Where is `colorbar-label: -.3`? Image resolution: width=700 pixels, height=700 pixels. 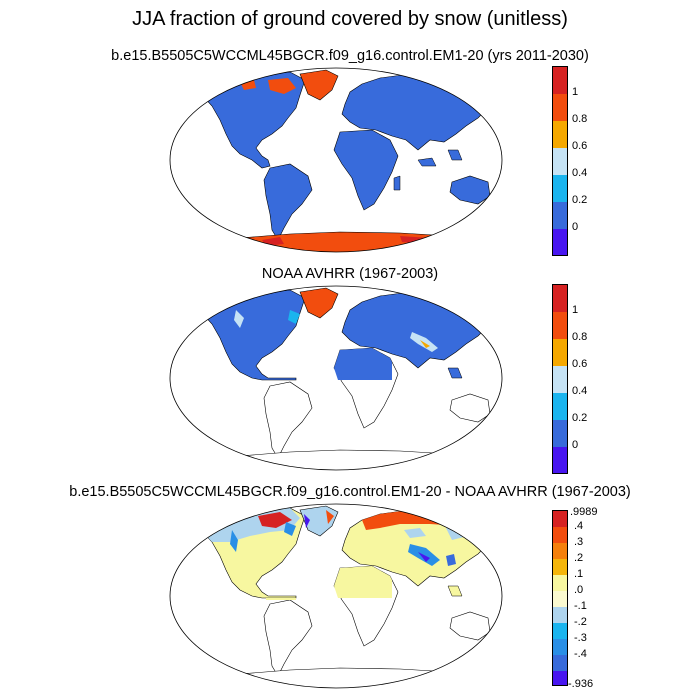 colorbar-label: -.3 is located at coordinates (580, 638).